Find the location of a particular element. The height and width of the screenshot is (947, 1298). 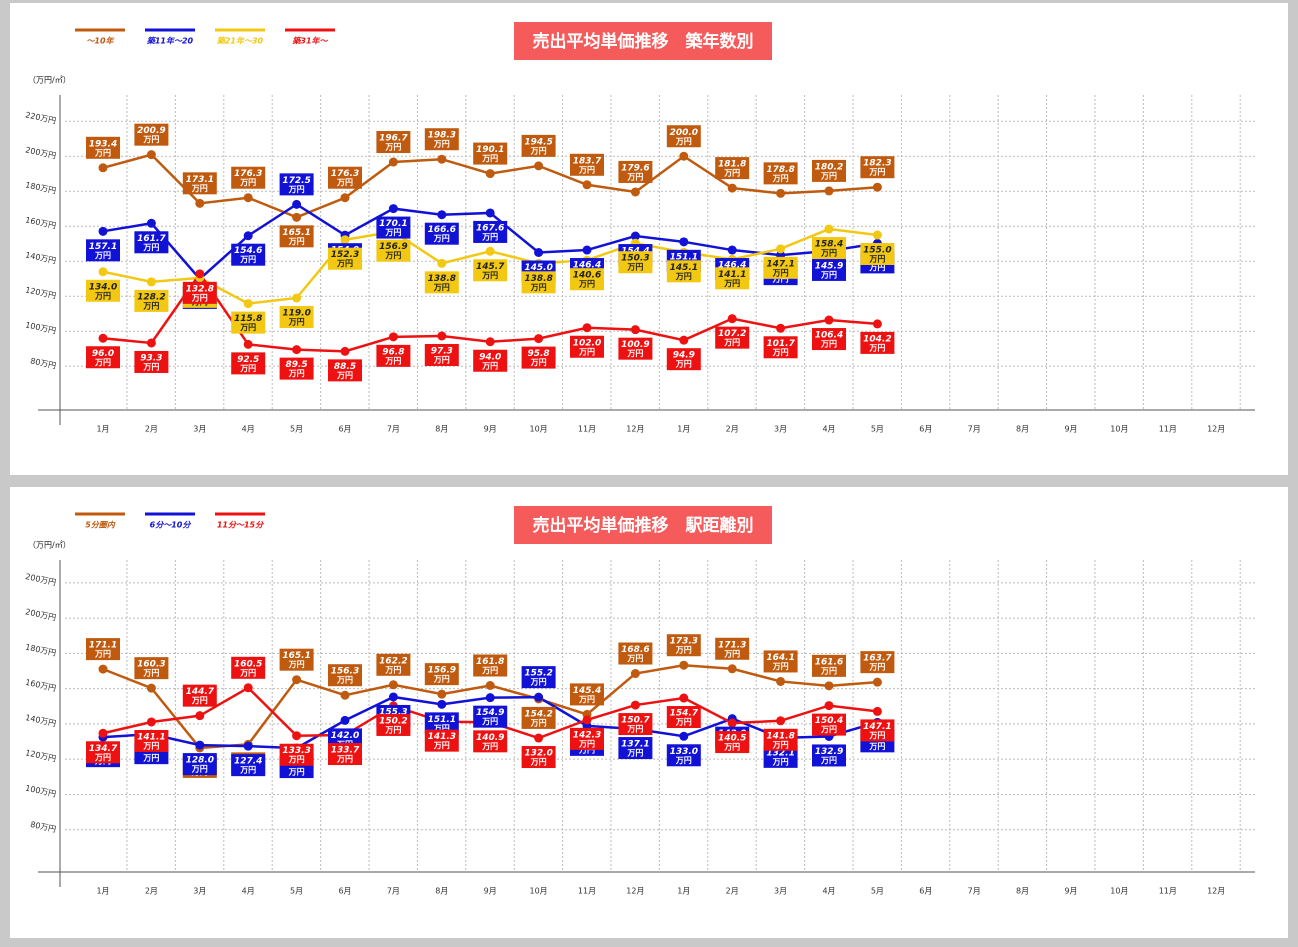

x-tick-label: 1月 is located at coordinates (102, 891).